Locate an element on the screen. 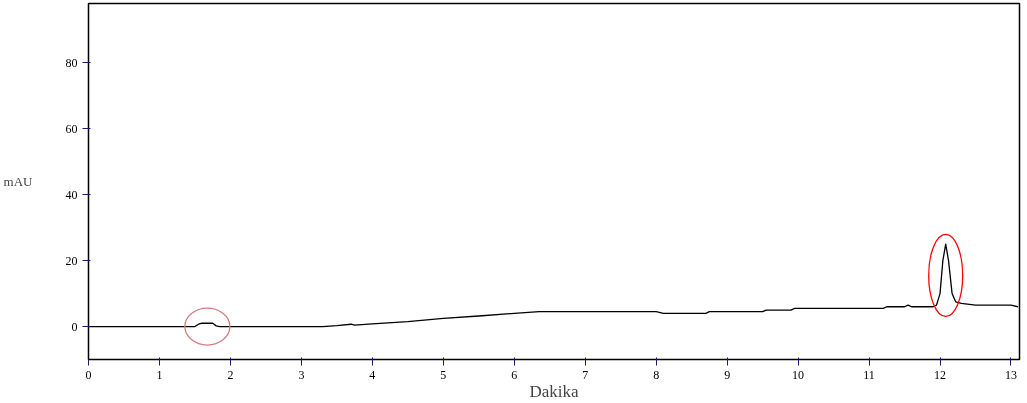  x-tick-label: 4 is located at coordinates (372, 374).